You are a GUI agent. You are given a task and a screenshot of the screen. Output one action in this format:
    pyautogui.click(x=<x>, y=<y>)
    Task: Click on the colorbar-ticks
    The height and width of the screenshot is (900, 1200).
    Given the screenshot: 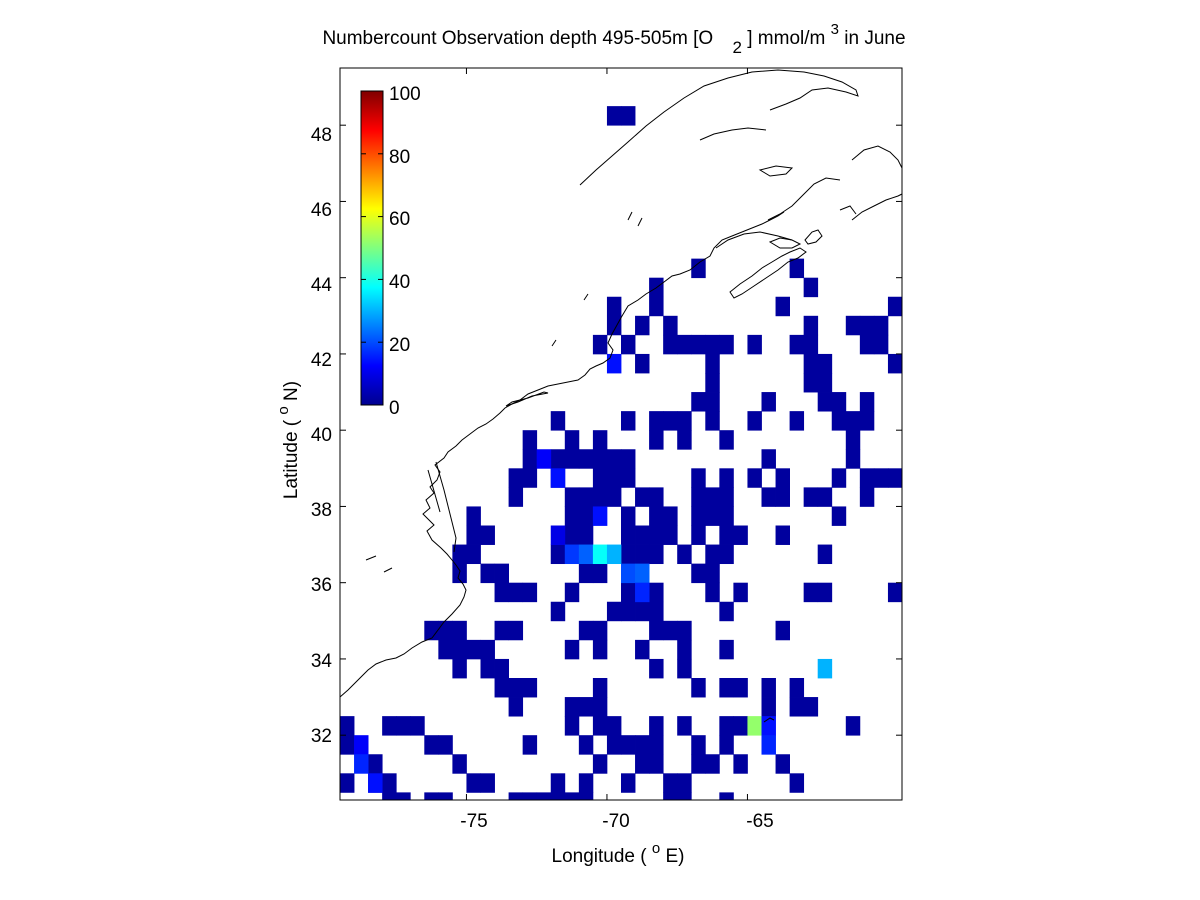 What is the action you would take?
    pyautogui.click(x=372, y=248)
    